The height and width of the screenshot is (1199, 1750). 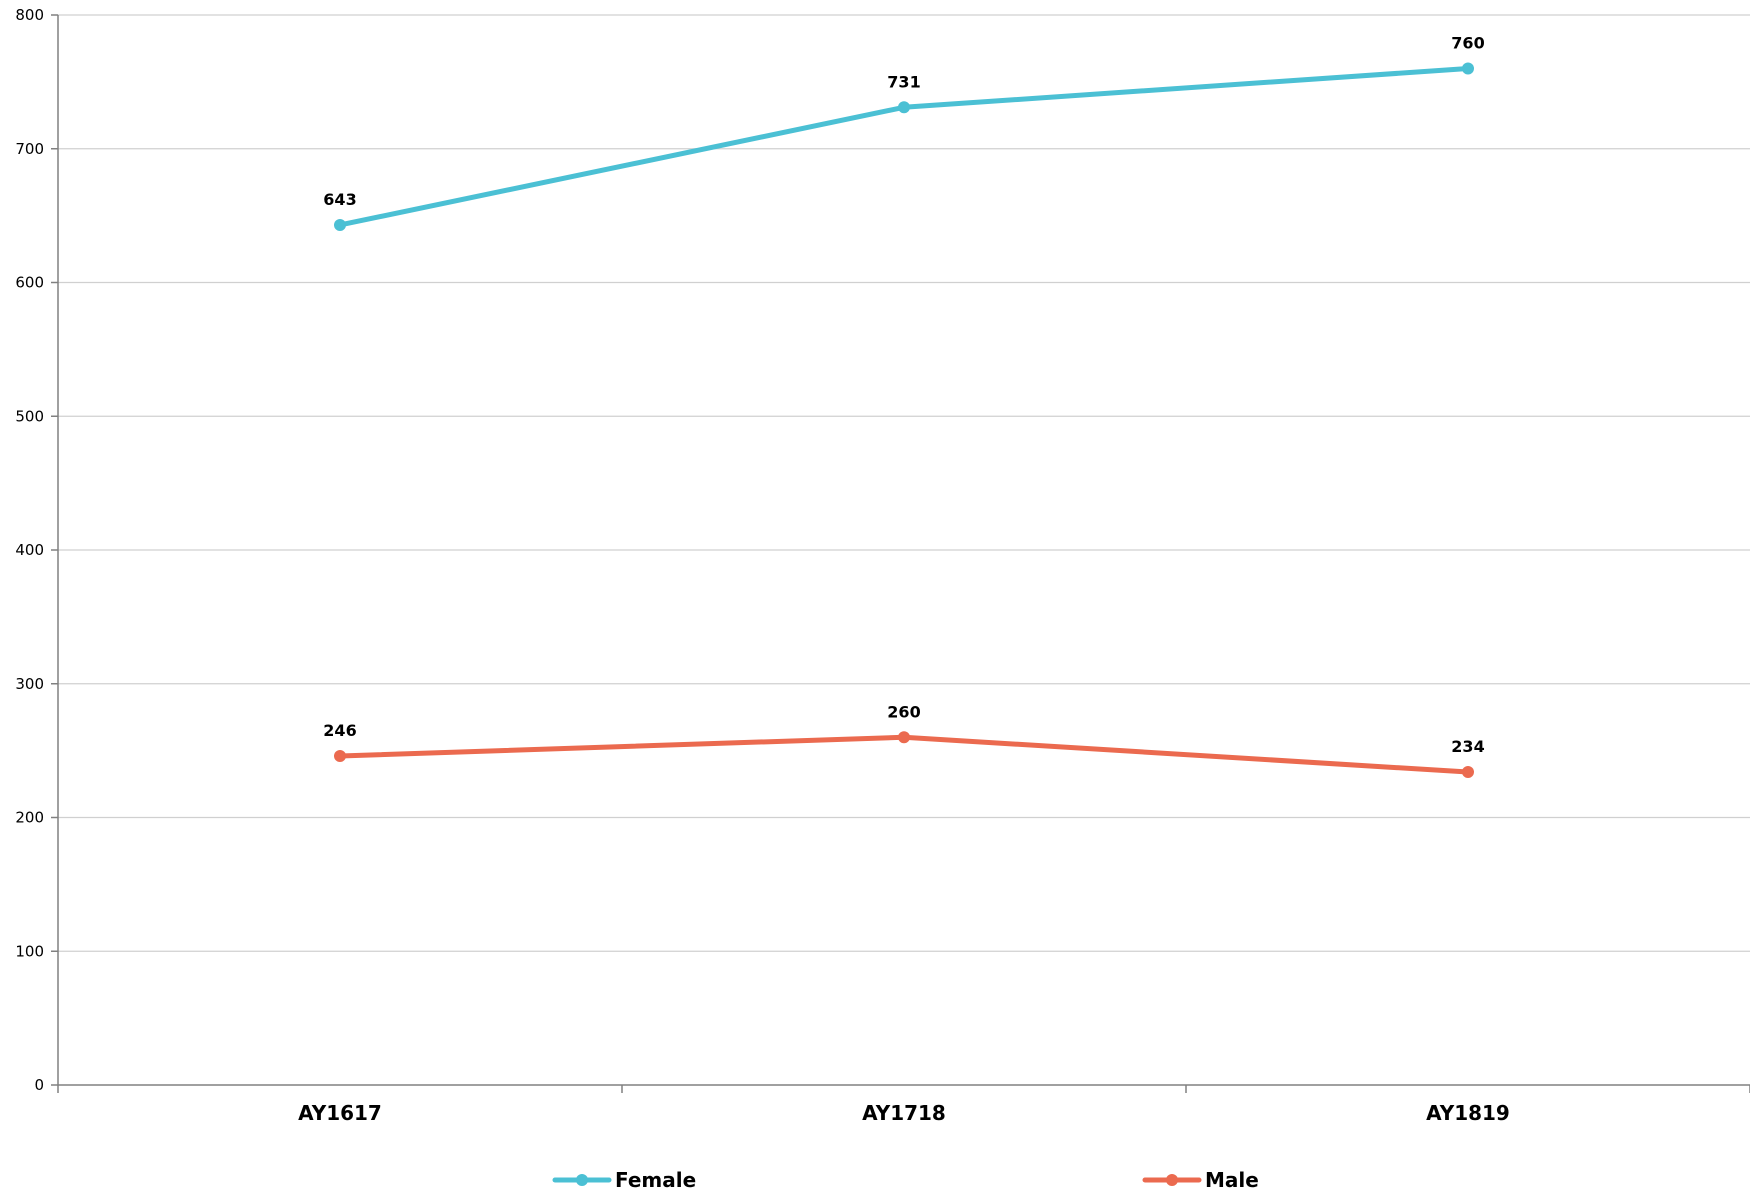 What do you see at coordinates (339, 730) in the screenshot?
I see `data-label-male: 246` at bounding box center [339, 730].